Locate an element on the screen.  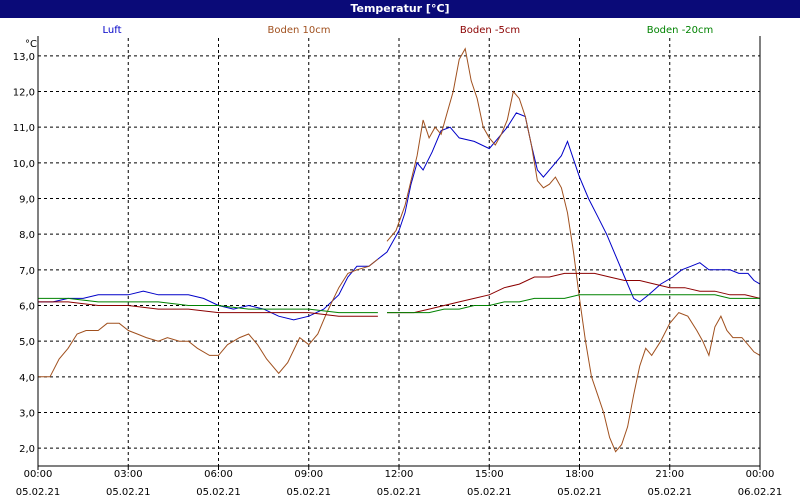
x-tick-date: 06.02.21 is located at coordinates (760, 492).